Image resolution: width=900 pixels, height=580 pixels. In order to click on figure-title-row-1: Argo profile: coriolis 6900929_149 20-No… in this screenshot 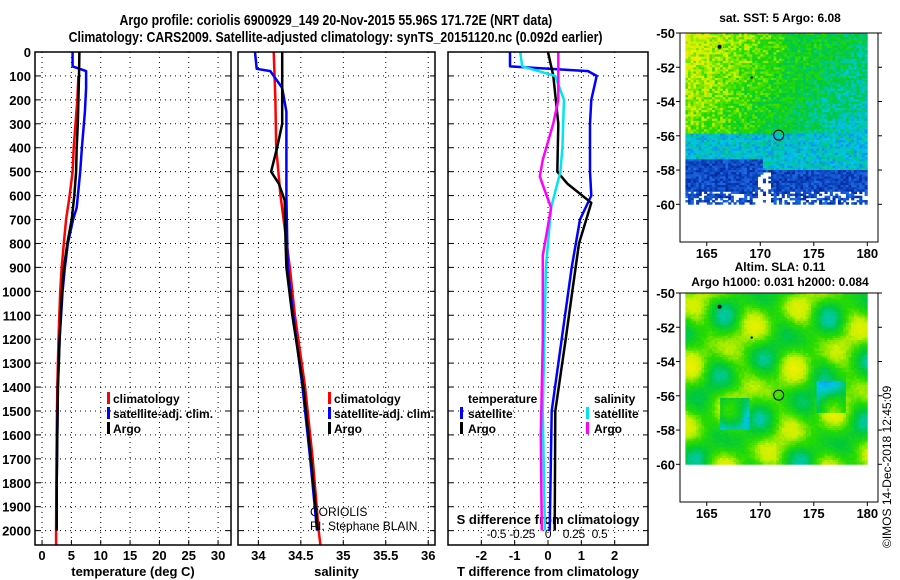, I will do `click(336, 21)`.